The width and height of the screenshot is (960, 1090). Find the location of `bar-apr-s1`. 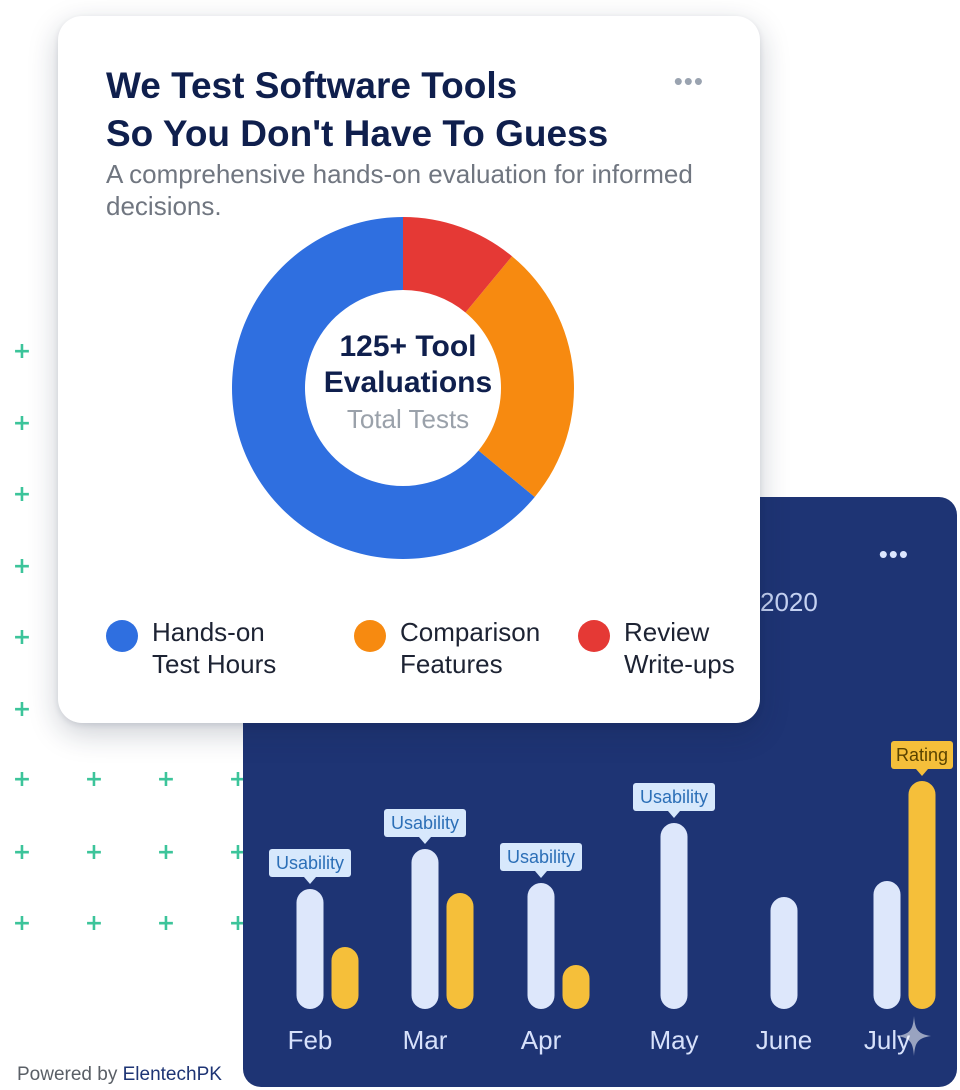

bar-apr-s1 is located at coordinates (576, 987).